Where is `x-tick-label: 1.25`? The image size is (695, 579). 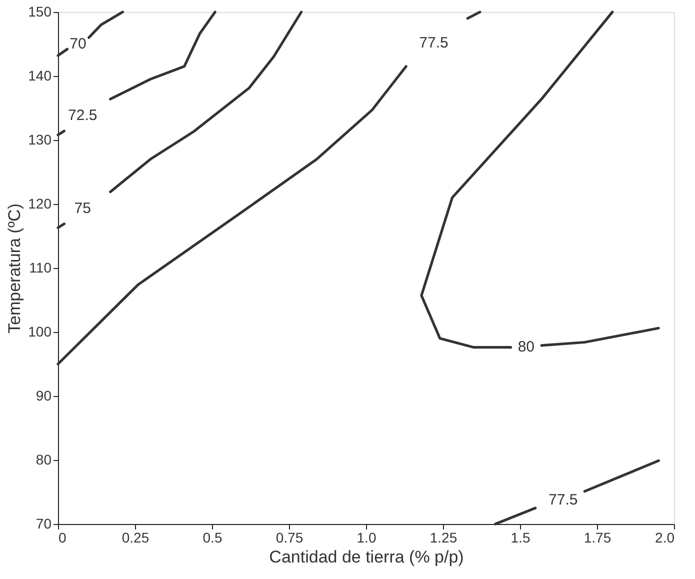
x-tick-label: 1.25 is located at coordinates (444, 538).